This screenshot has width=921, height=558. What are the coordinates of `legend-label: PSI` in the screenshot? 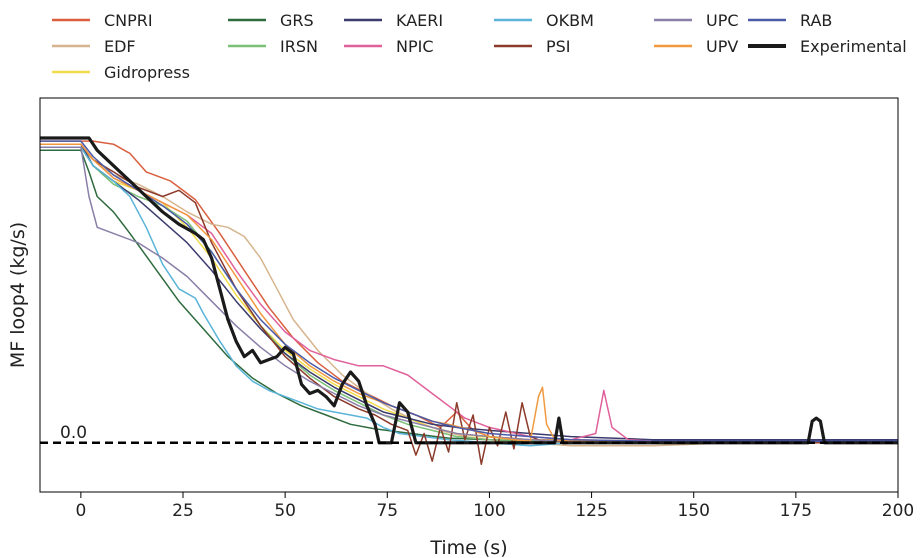 It's located at (558, 46).